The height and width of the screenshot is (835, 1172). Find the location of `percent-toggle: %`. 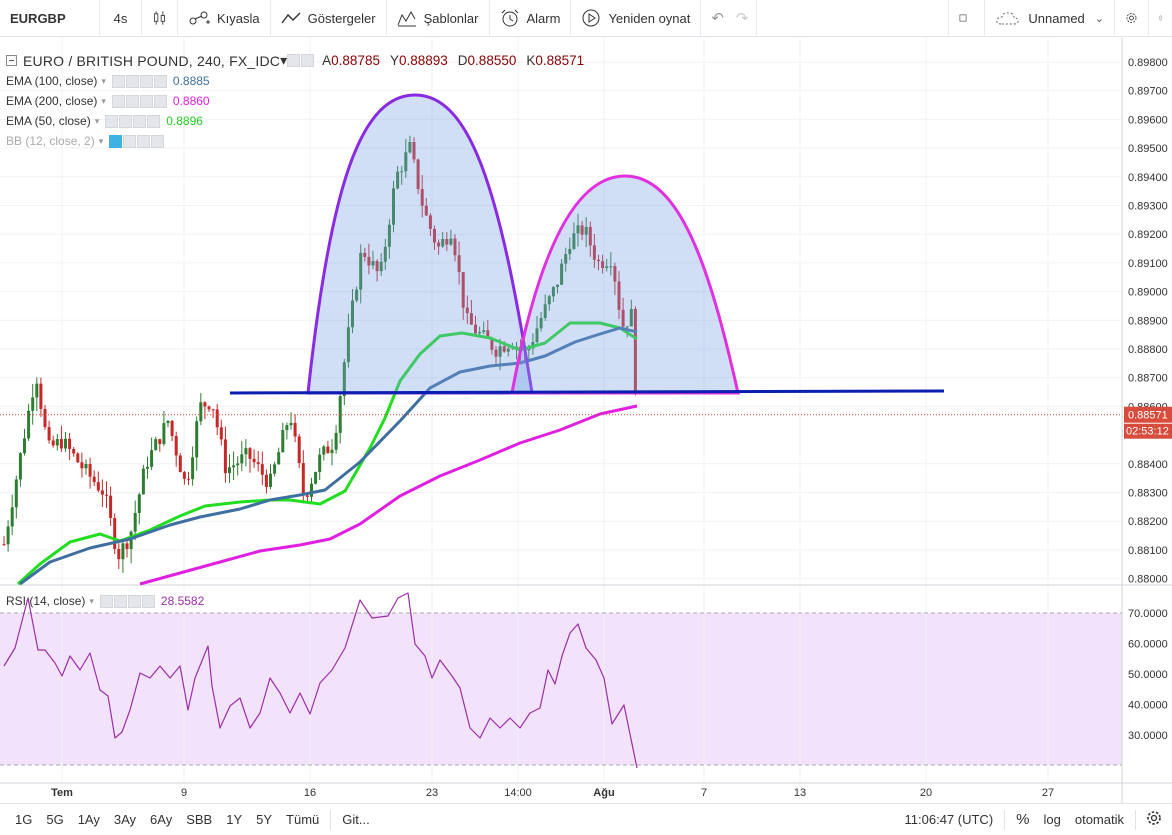

percent-toggle: % is located at coordinates (1023, 819).